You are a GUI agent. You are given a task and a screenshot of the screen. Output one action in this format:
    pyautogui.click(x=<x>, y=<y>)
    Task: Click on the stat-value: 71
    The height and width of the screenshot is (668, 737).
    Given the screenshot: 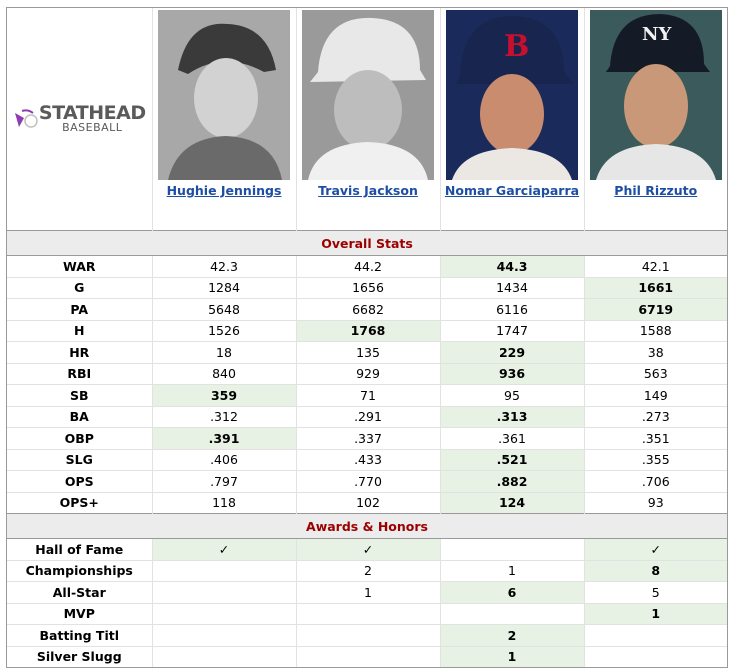 What is the action you would take?
    pyautogui.click(x=367, y=395)
    